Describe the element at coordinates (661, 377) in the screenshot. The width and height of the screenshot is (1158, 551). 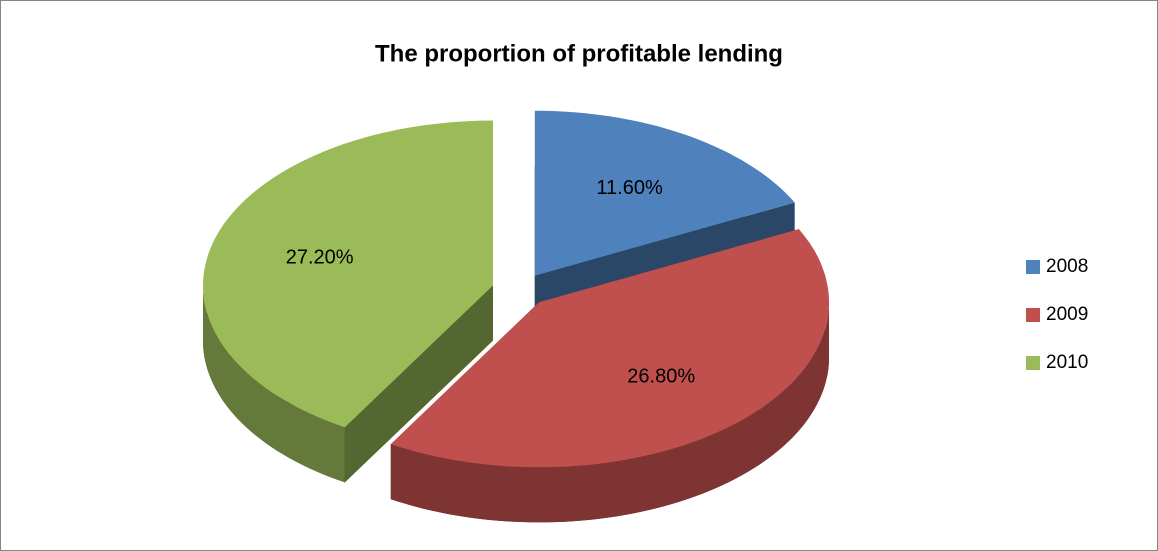
I see `data-label: 26.80%` at that location.